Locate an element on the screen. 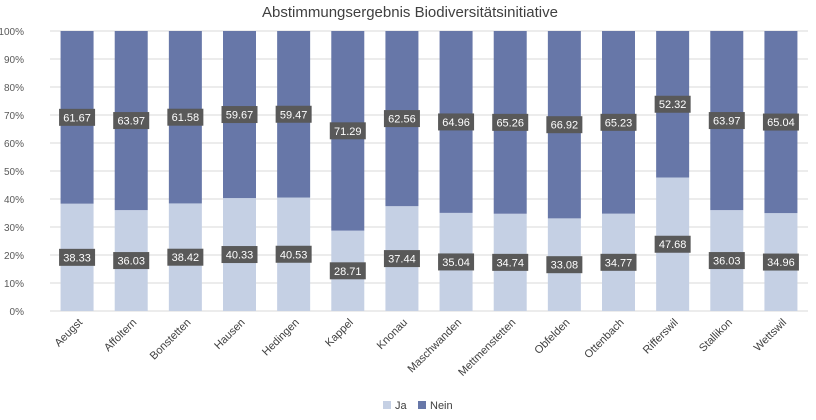  x-tick-label: Affoltern is located at coordinates (120, 335).